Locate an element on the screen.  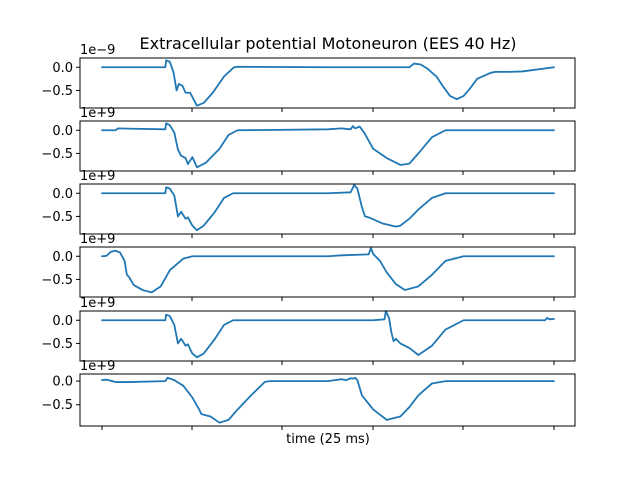
subplot-2: 0.0 −0.5 1e+9 is located at coordinates (308, 140).